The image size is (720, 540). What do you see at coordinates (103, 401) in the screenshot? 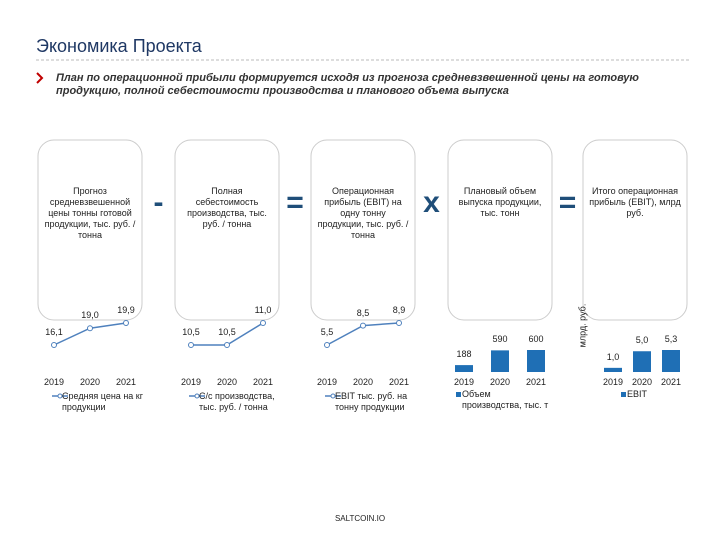
I see `legend-label: Средняя цена на кг продукции` at bounding box center [103, 401].